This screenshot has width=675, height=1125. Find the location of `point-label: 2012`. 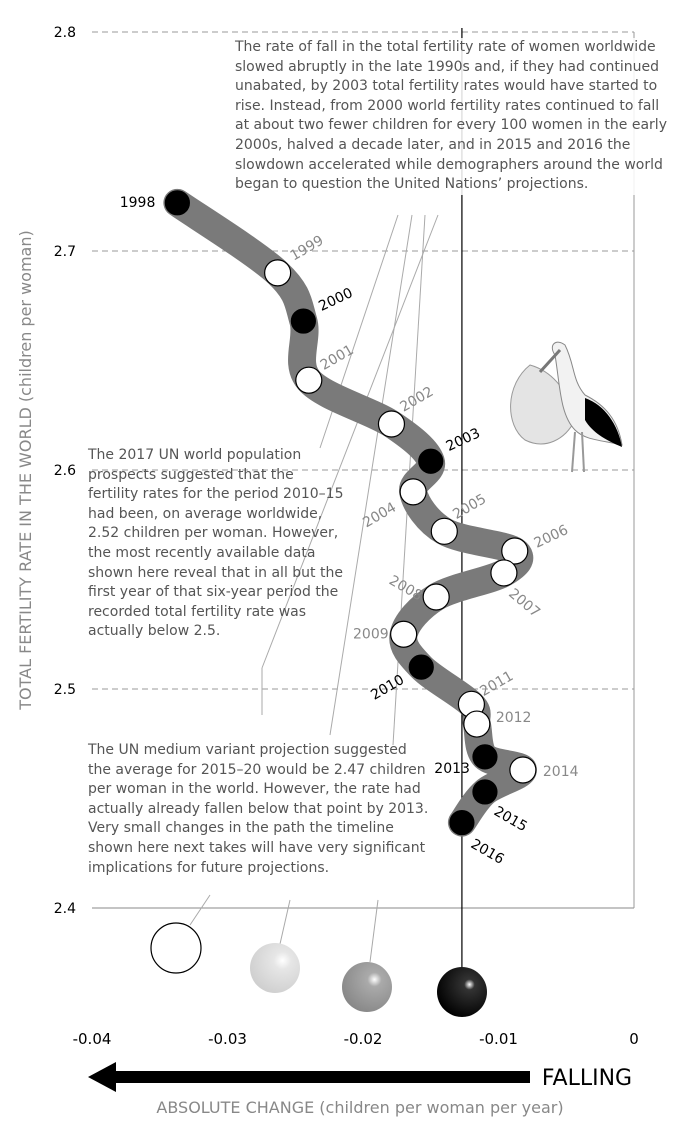

point-label: 2012 is located at coordinates (514, 718).